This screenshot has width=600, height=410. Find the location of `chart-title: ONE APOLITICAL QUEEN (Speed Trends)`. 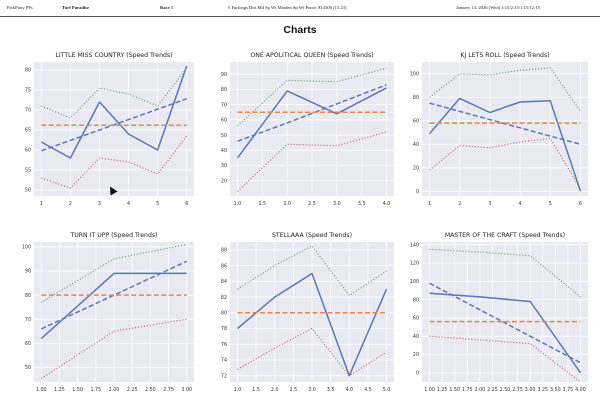

chart-title: ONE APOLITICAL QUEEN (Speed Trends) is located at coordinates (311, 55).